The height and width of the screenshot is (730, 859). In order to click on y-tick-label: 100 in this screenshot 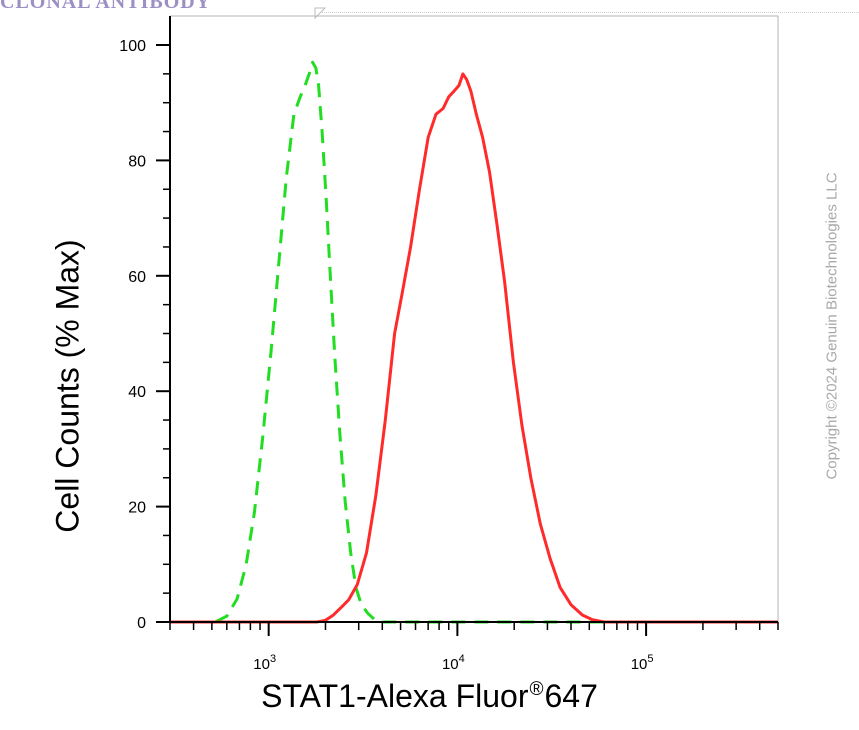, I will do `click(132, 46)`.